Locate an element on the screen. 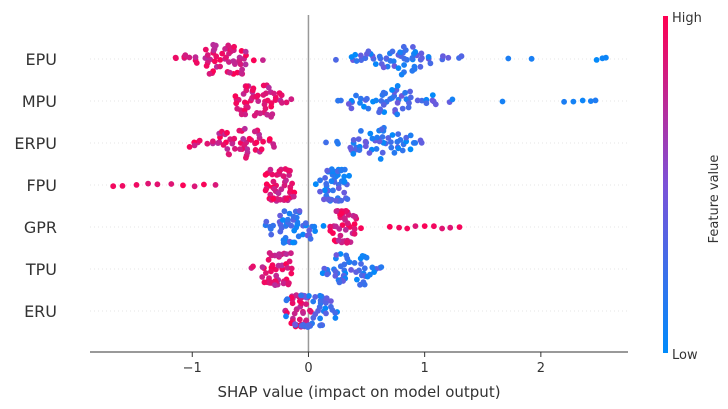  feature-label-epu: EPU is located at coordinates (41, 59).